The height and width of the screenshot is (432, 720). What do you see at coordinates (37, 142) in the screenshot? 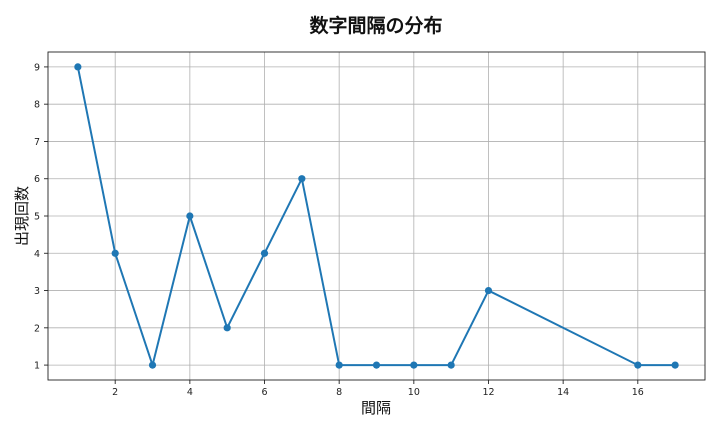
I see `y-tick-label: 7` at bounding box center [37, 142].